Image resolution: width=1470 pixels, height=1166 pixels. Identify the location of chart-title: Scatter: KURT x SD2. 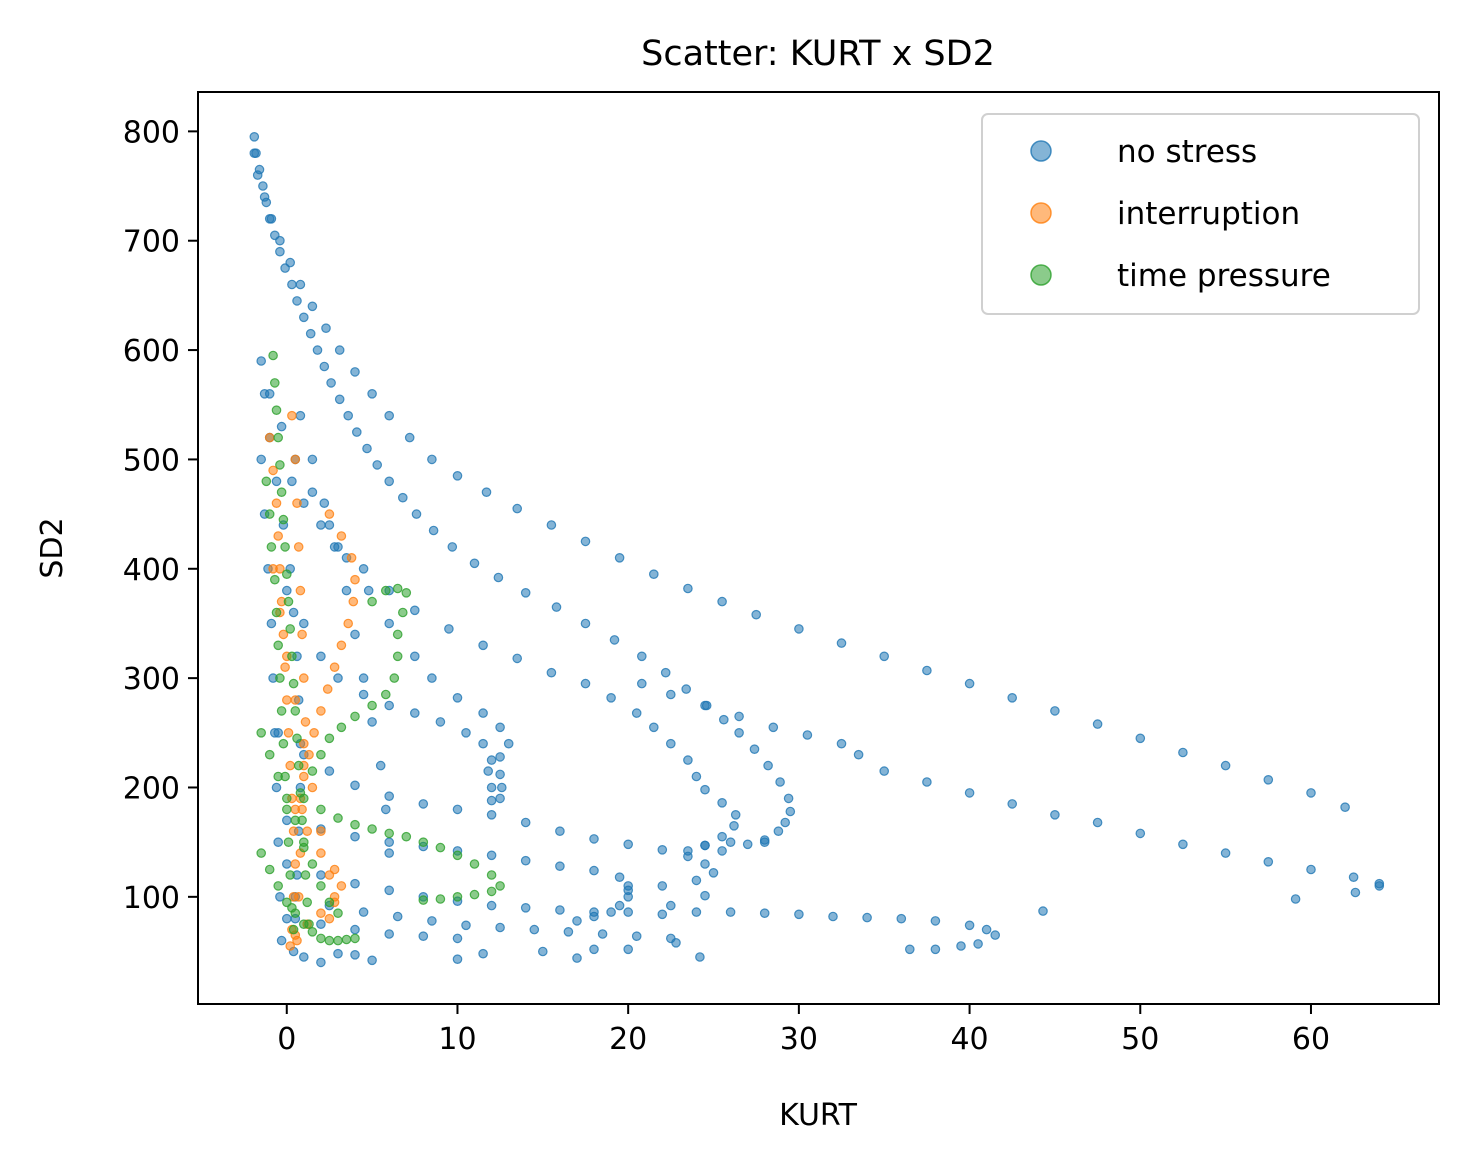
(818, 54).